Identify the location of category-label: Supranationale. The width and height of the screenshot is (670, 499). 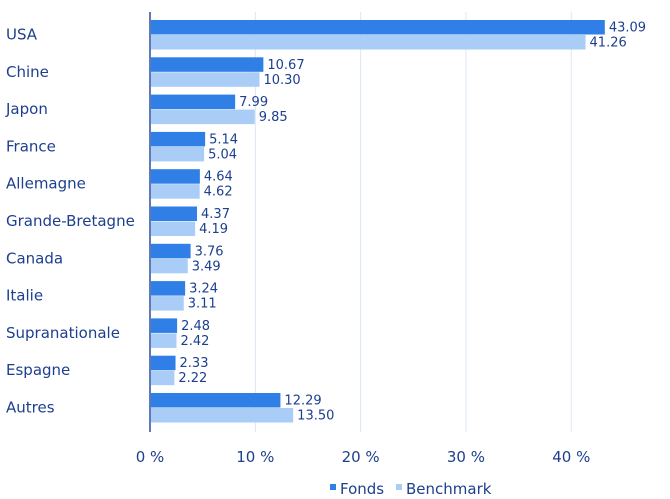
(63, 333).